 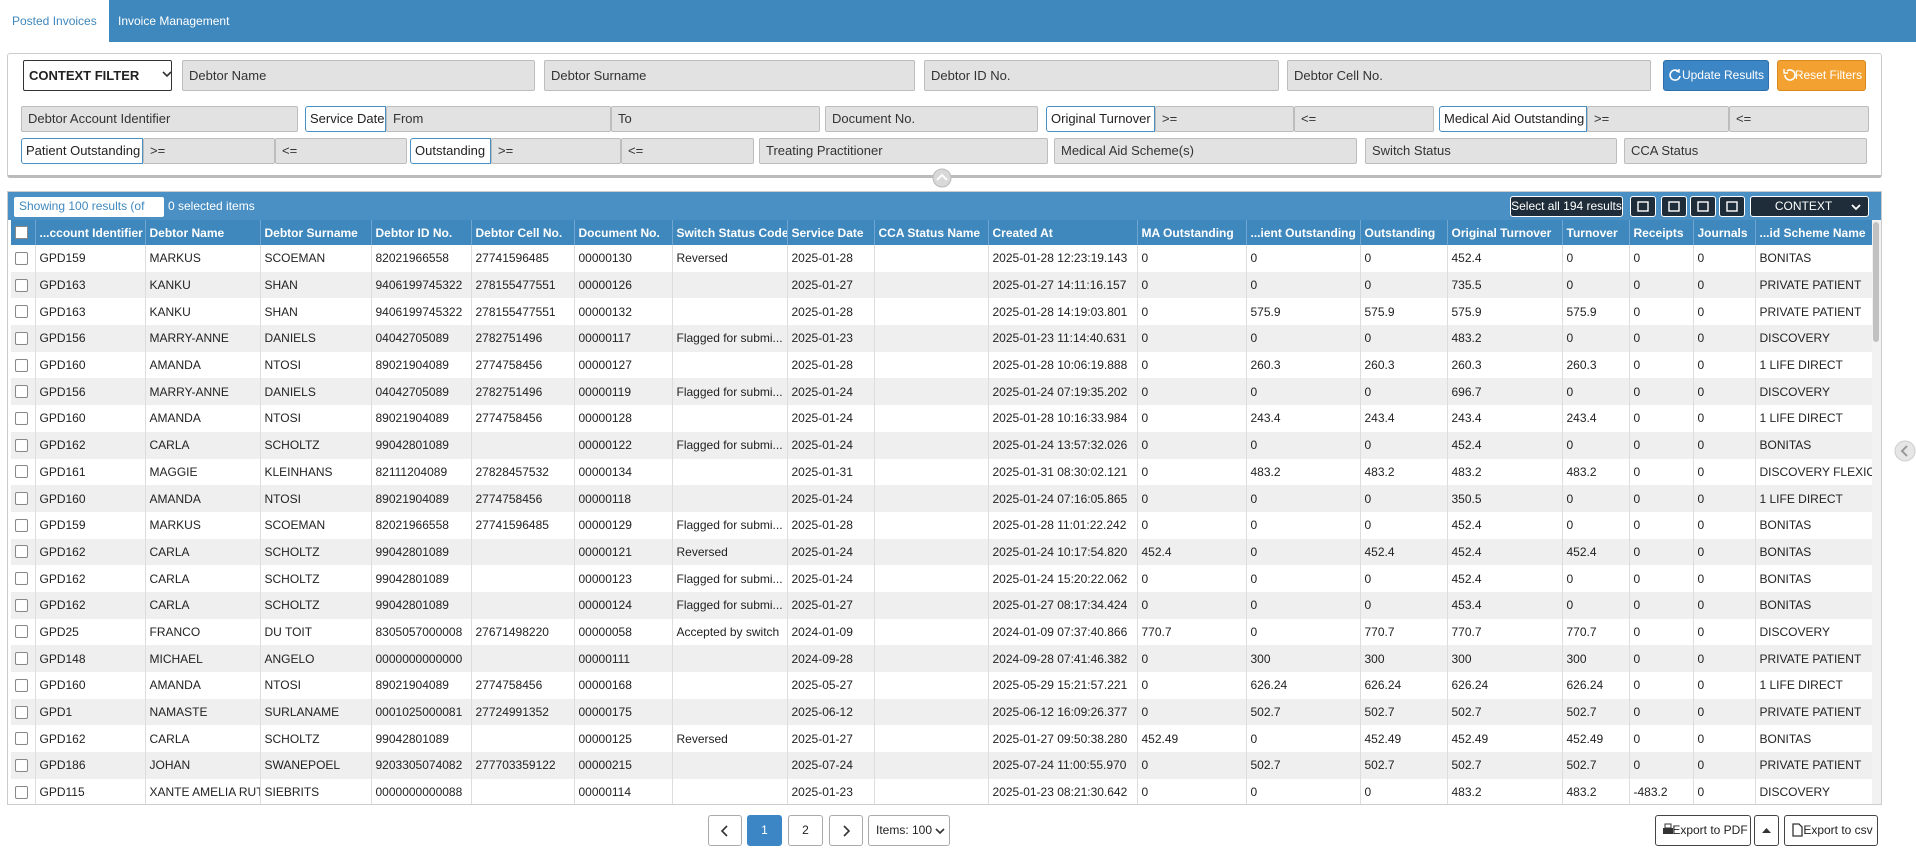 What do you see at coordinates (729, 75) in the screenshot?
I see `filter-input: Debtor Surname` at bounding box center [729, 75].